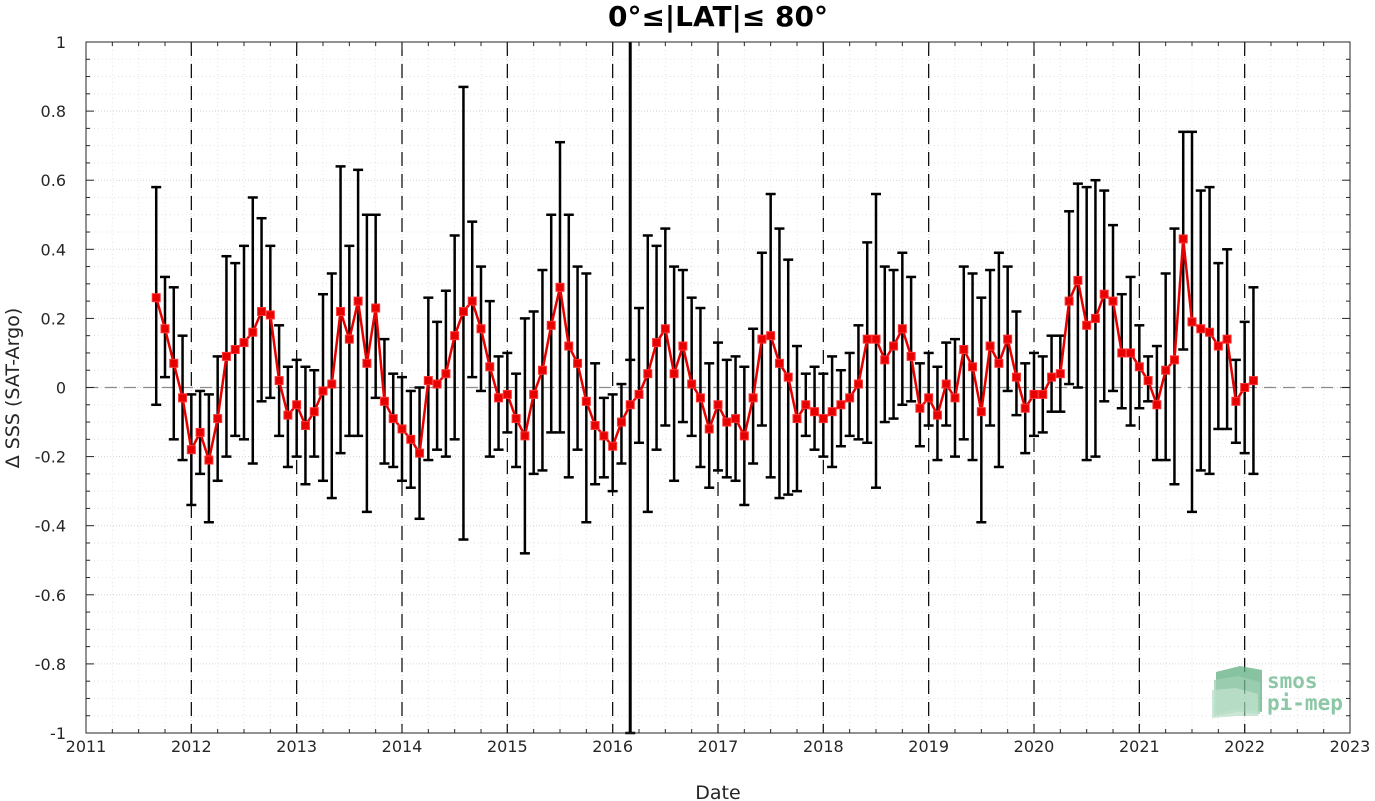  What do you see at coordinates (50, 595) in the screenshot?
I see `y-tick-label: -0.6` at bounding box center [50, 595].